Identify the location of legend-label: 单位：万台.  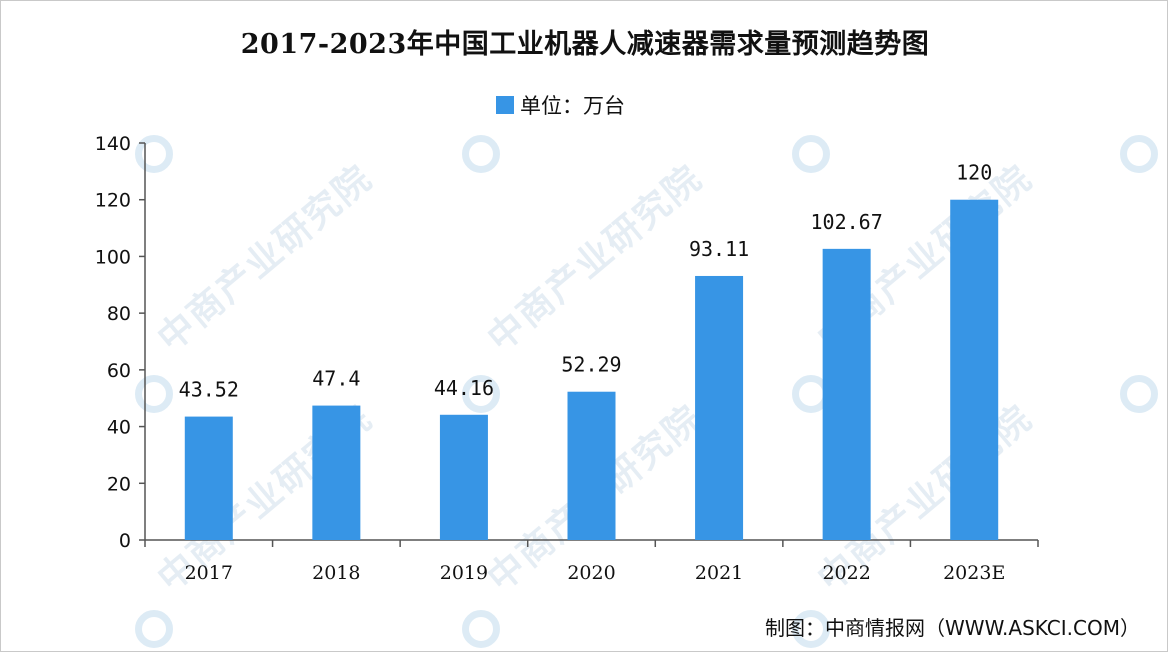
(572, 106).